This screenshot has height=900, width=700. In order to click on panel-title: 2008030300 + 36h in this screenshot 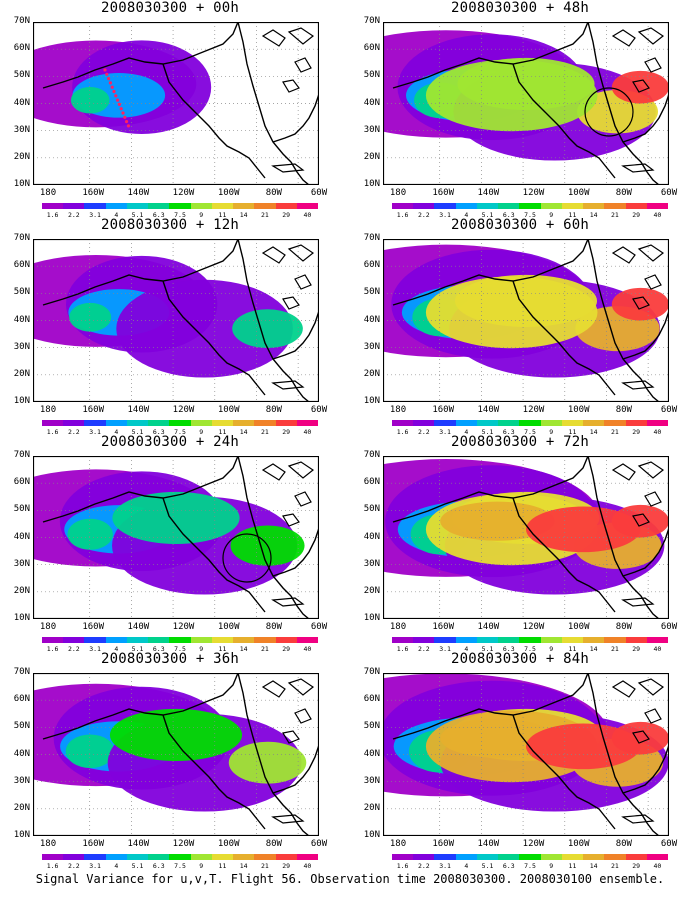, I will do `click(170, 659)`.